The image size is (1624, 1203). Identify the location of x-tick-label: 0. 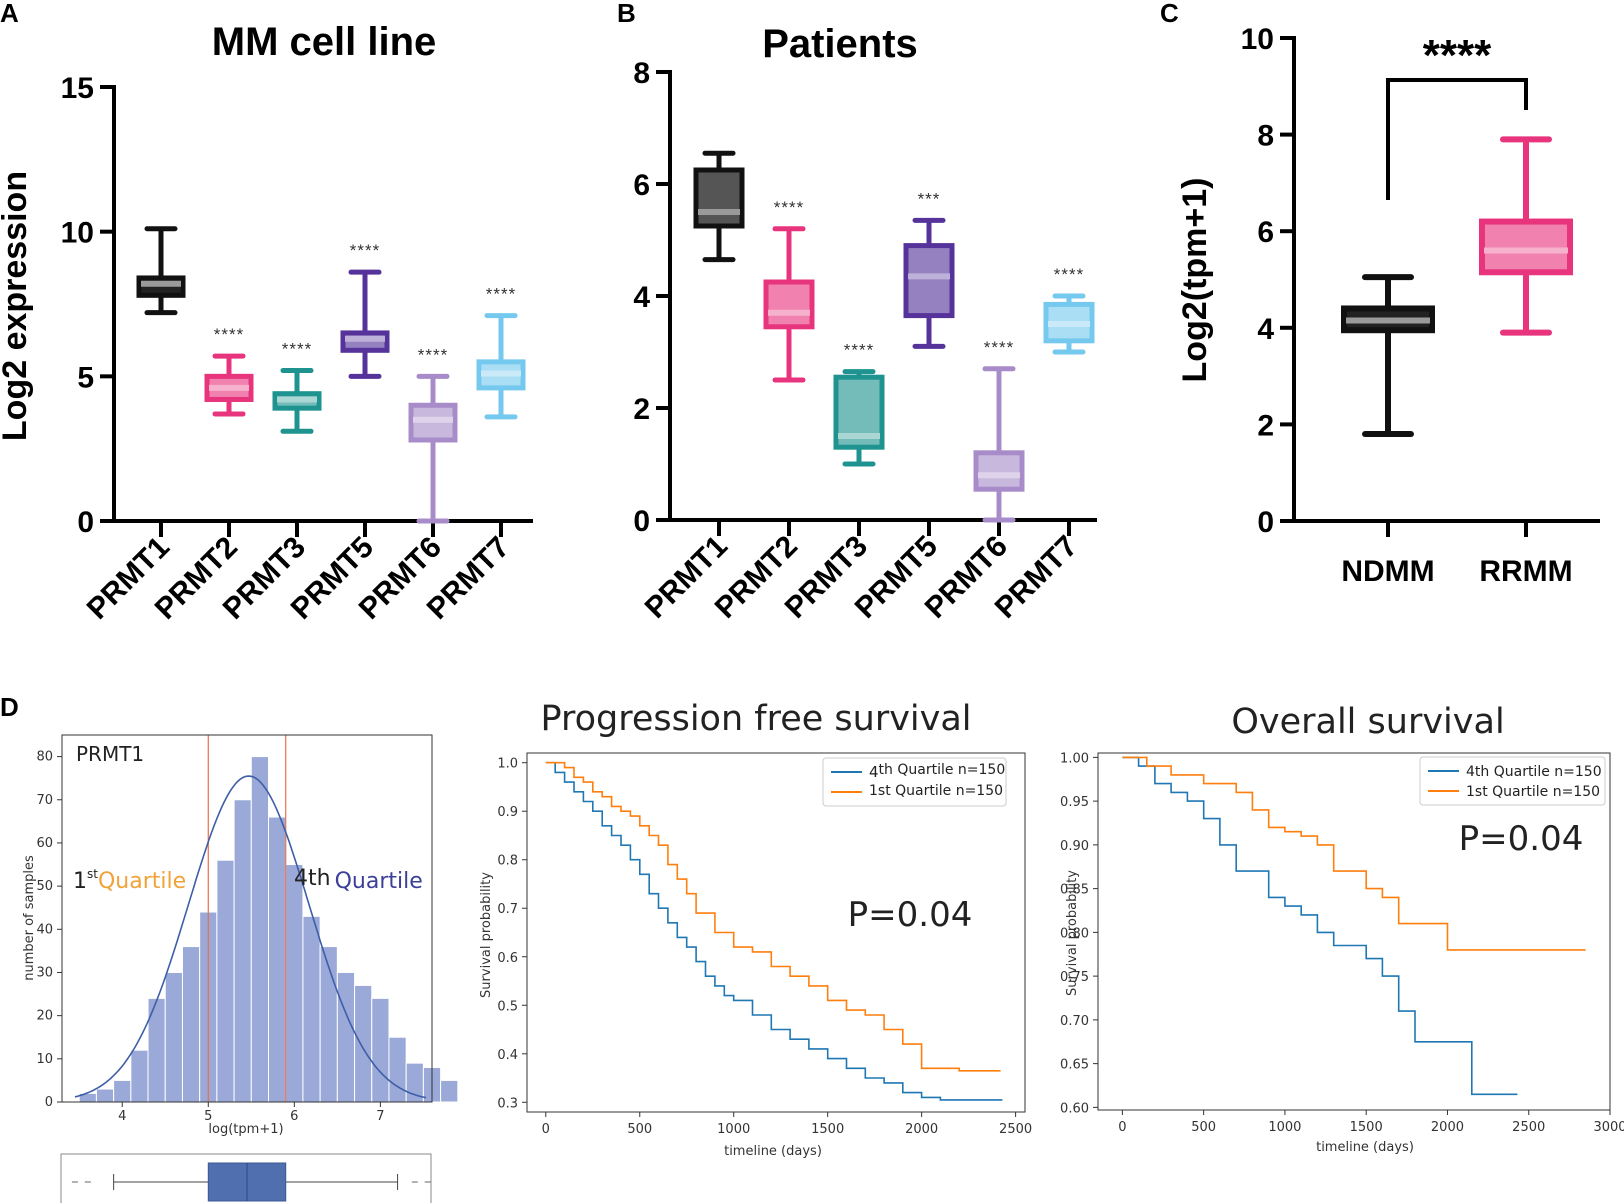
(546, 1129).